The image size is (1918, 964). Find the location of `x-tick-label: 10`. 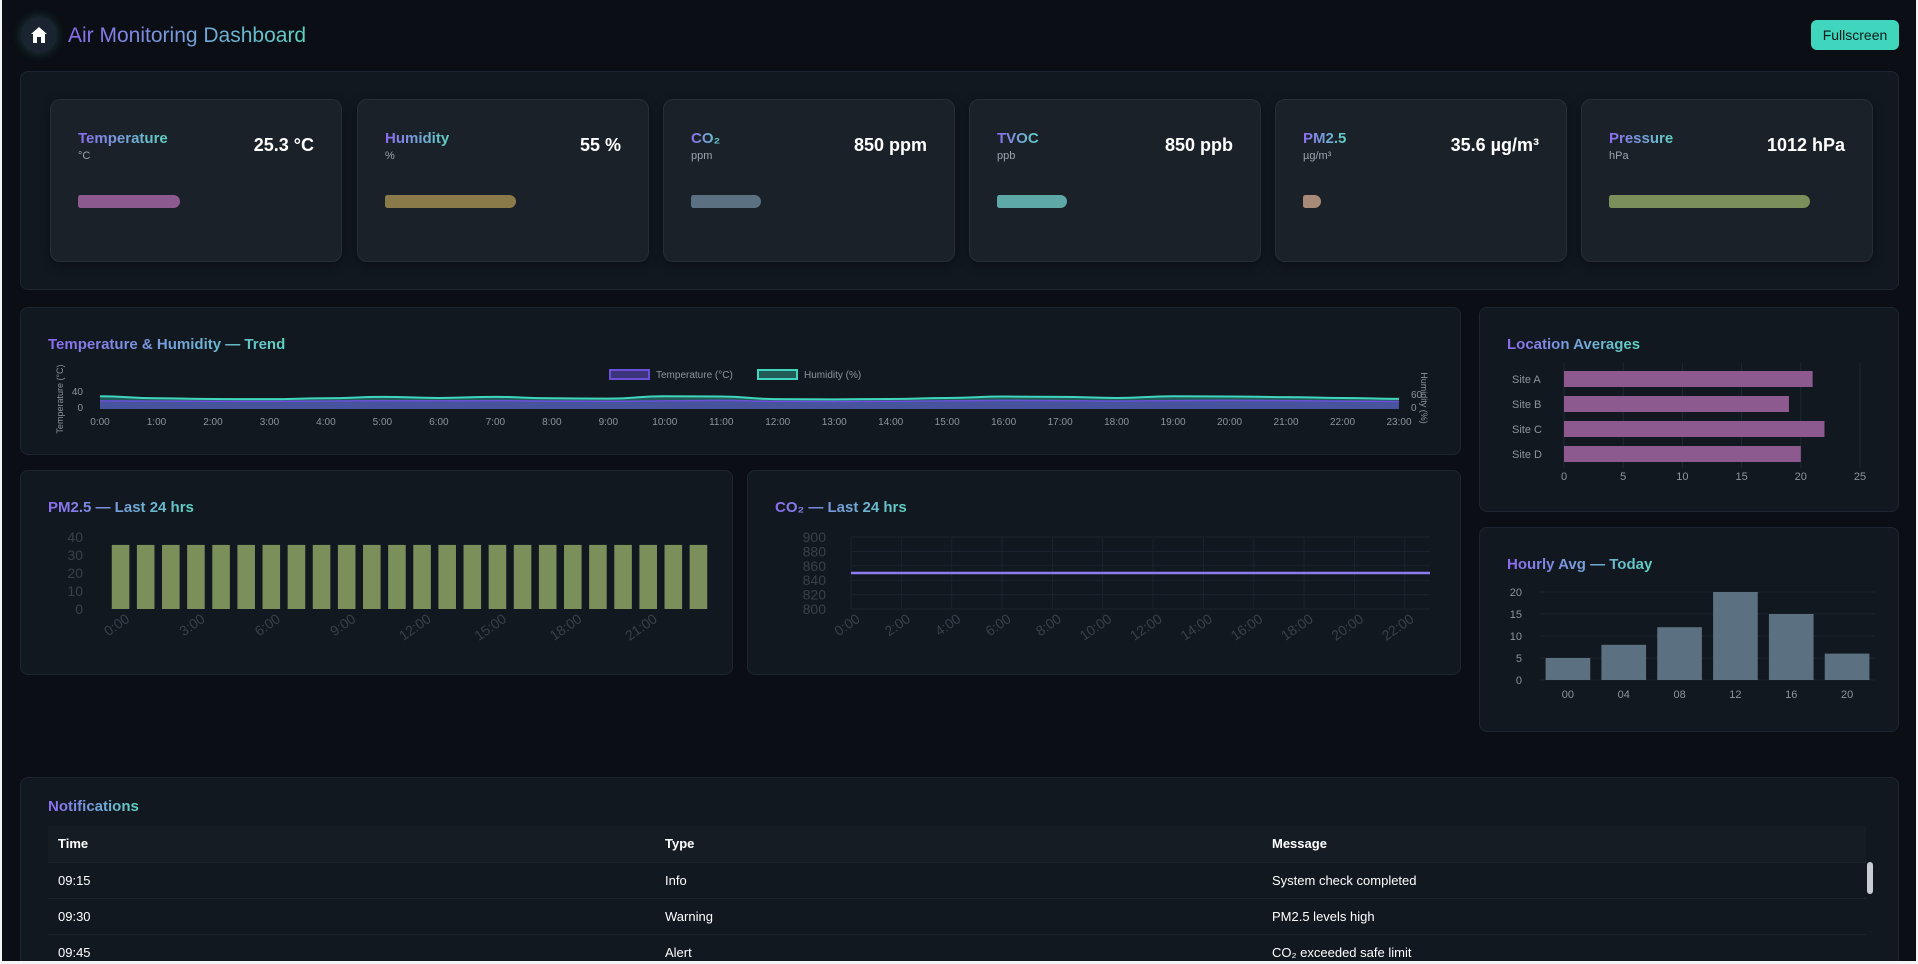

x-tick-label: 10 is located at coordinates (1682, 477).